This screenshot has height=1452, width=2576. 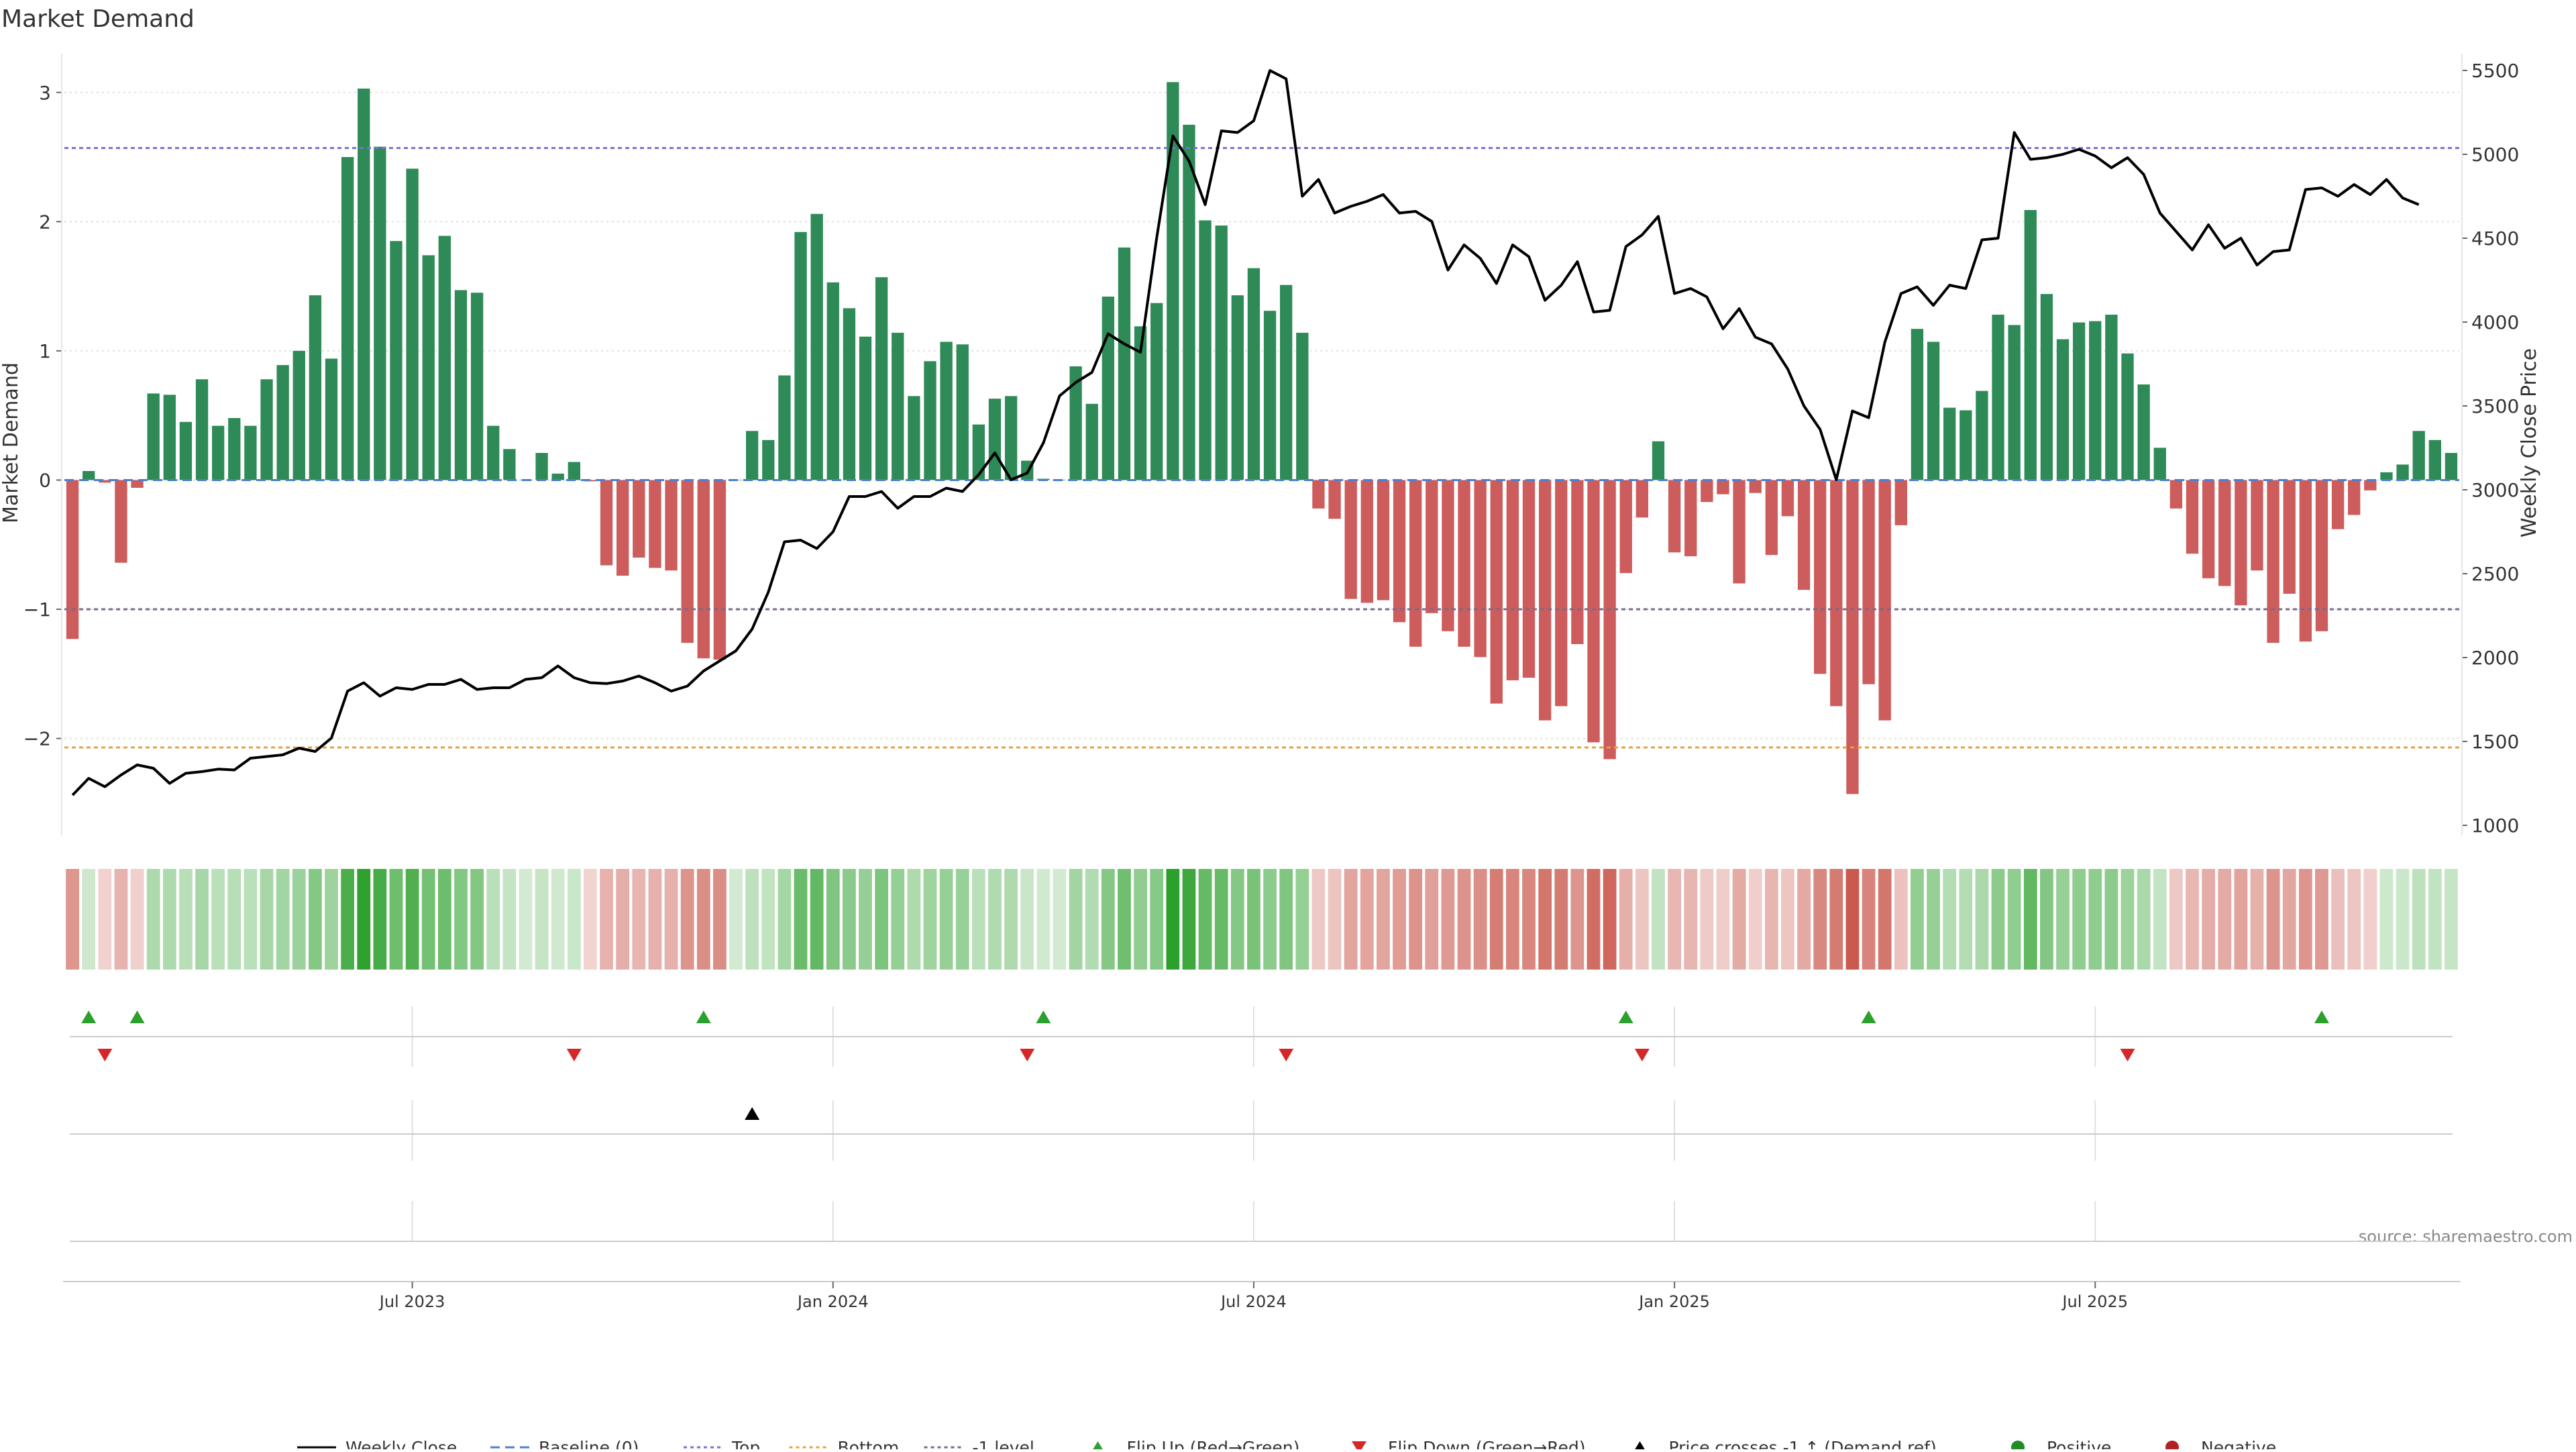 What do you see at coordinates (1359, 1447) in the screenshot?
I see `legend-swatch` at bounding box center [1359, 1447].